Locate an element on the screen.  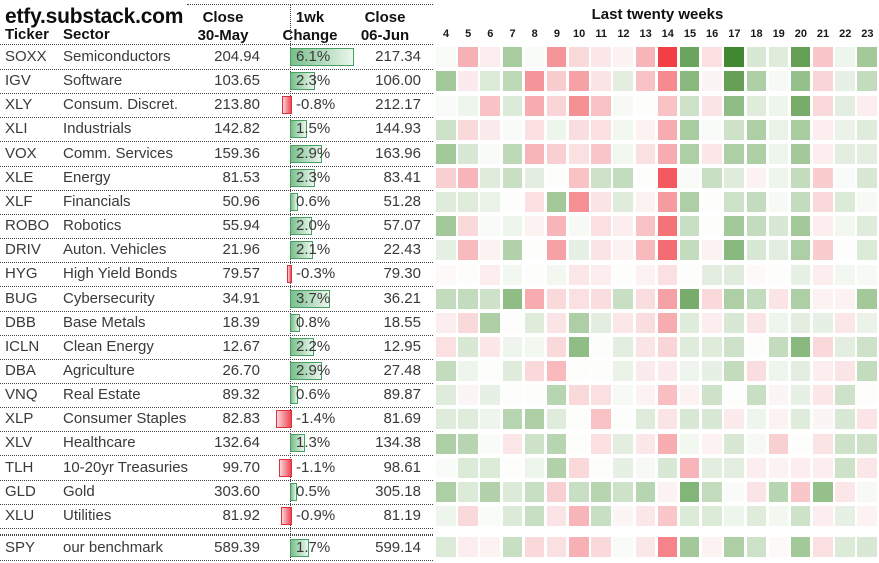
ticker-cell: SOXX is located at coordinates (26, 56).